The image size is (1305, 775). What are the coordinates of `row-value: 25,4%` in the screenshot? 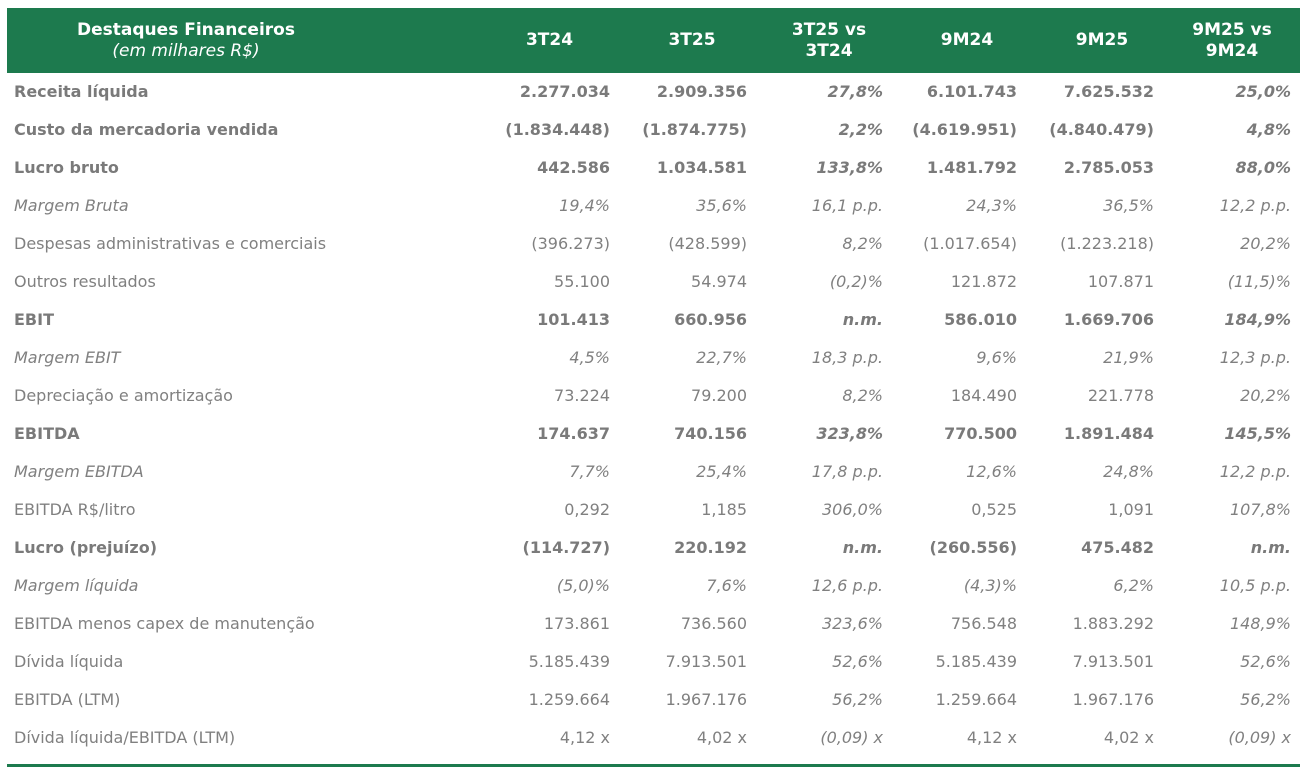 It's located at (721, 471).